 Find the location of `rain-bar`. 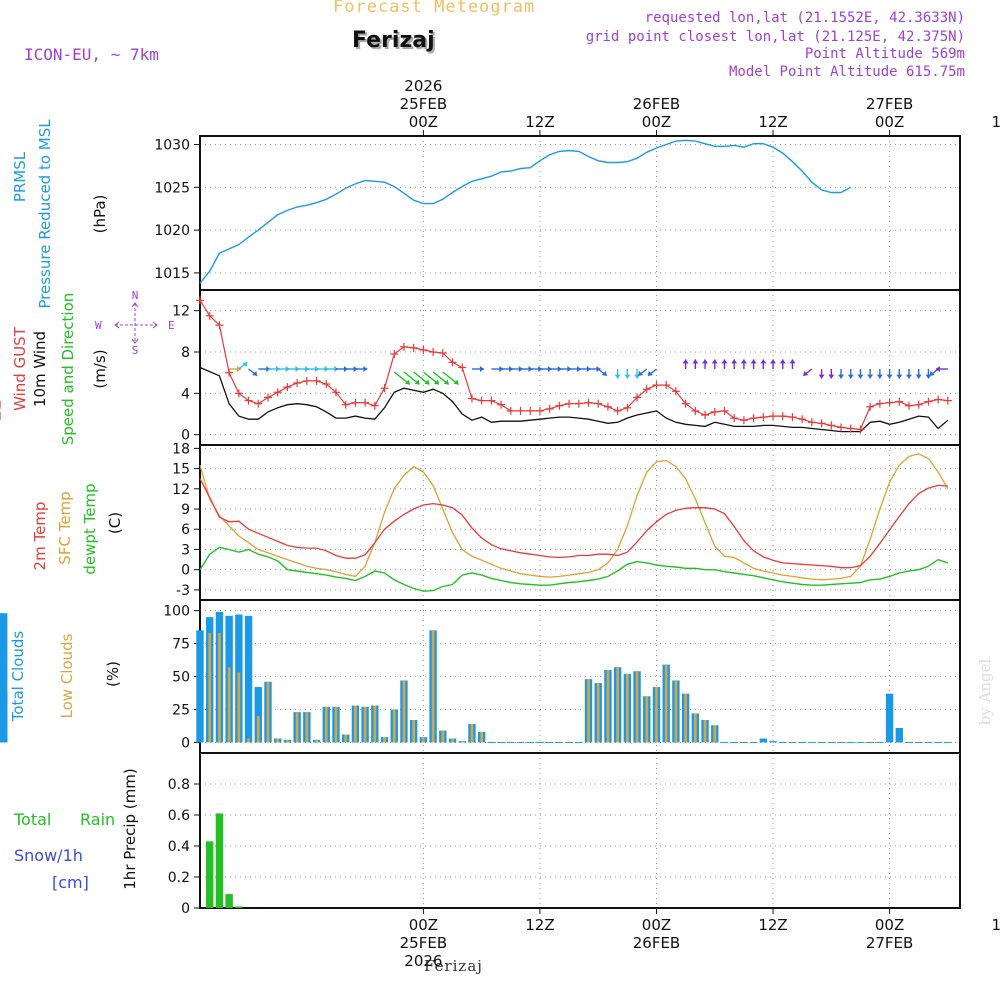

rain-bar is located at coordinates (239, 907).